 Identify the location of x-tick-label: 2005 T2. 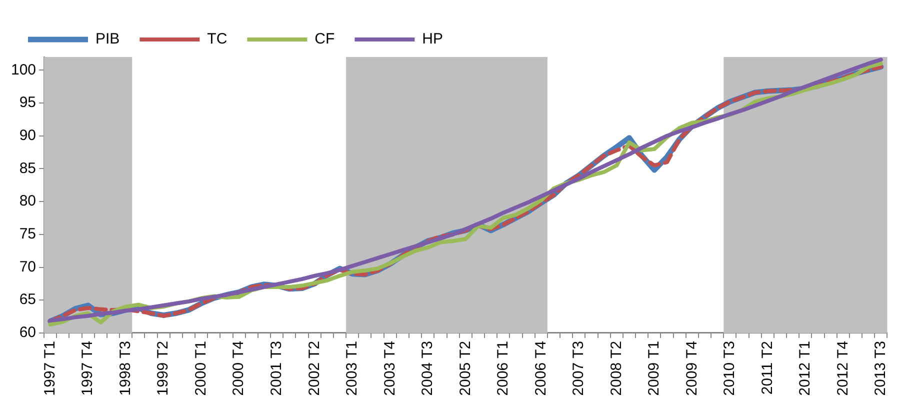
(465, 368).